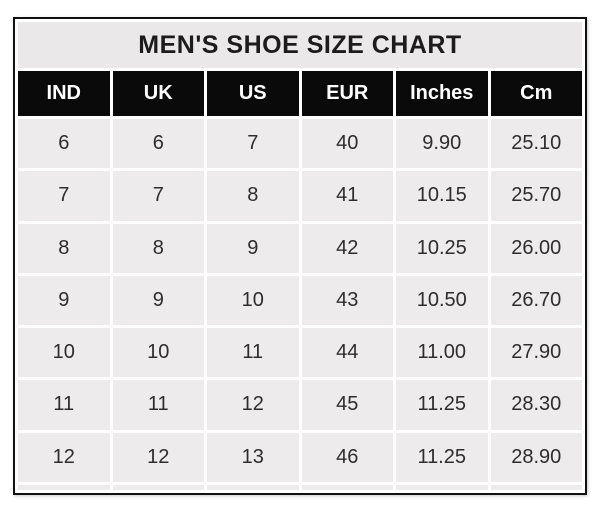  I want to click on column-header-us: US, so click(253, 93).